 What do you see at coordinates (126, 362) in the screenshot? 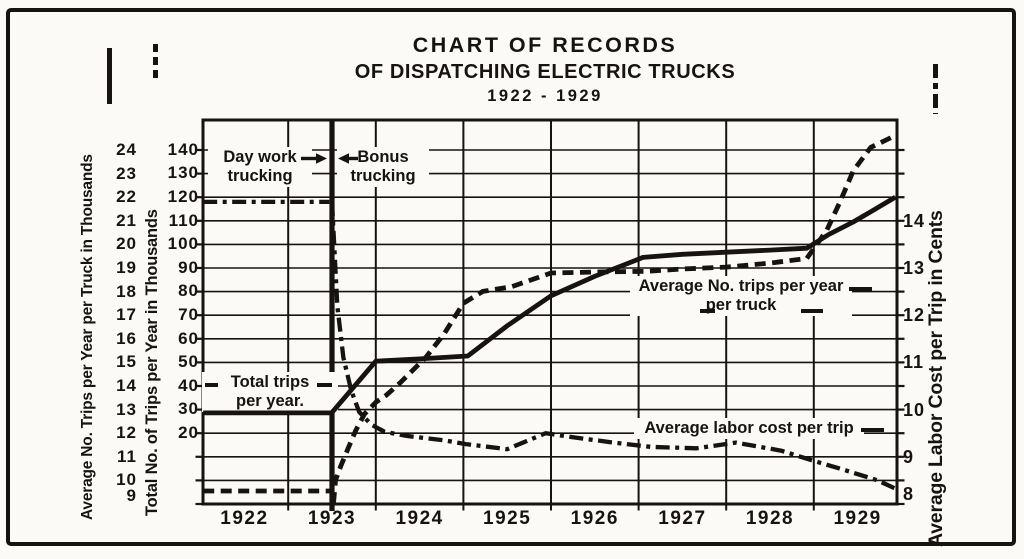
I see `left-primary-tick-label: 15` at bounding box center [126, 362].